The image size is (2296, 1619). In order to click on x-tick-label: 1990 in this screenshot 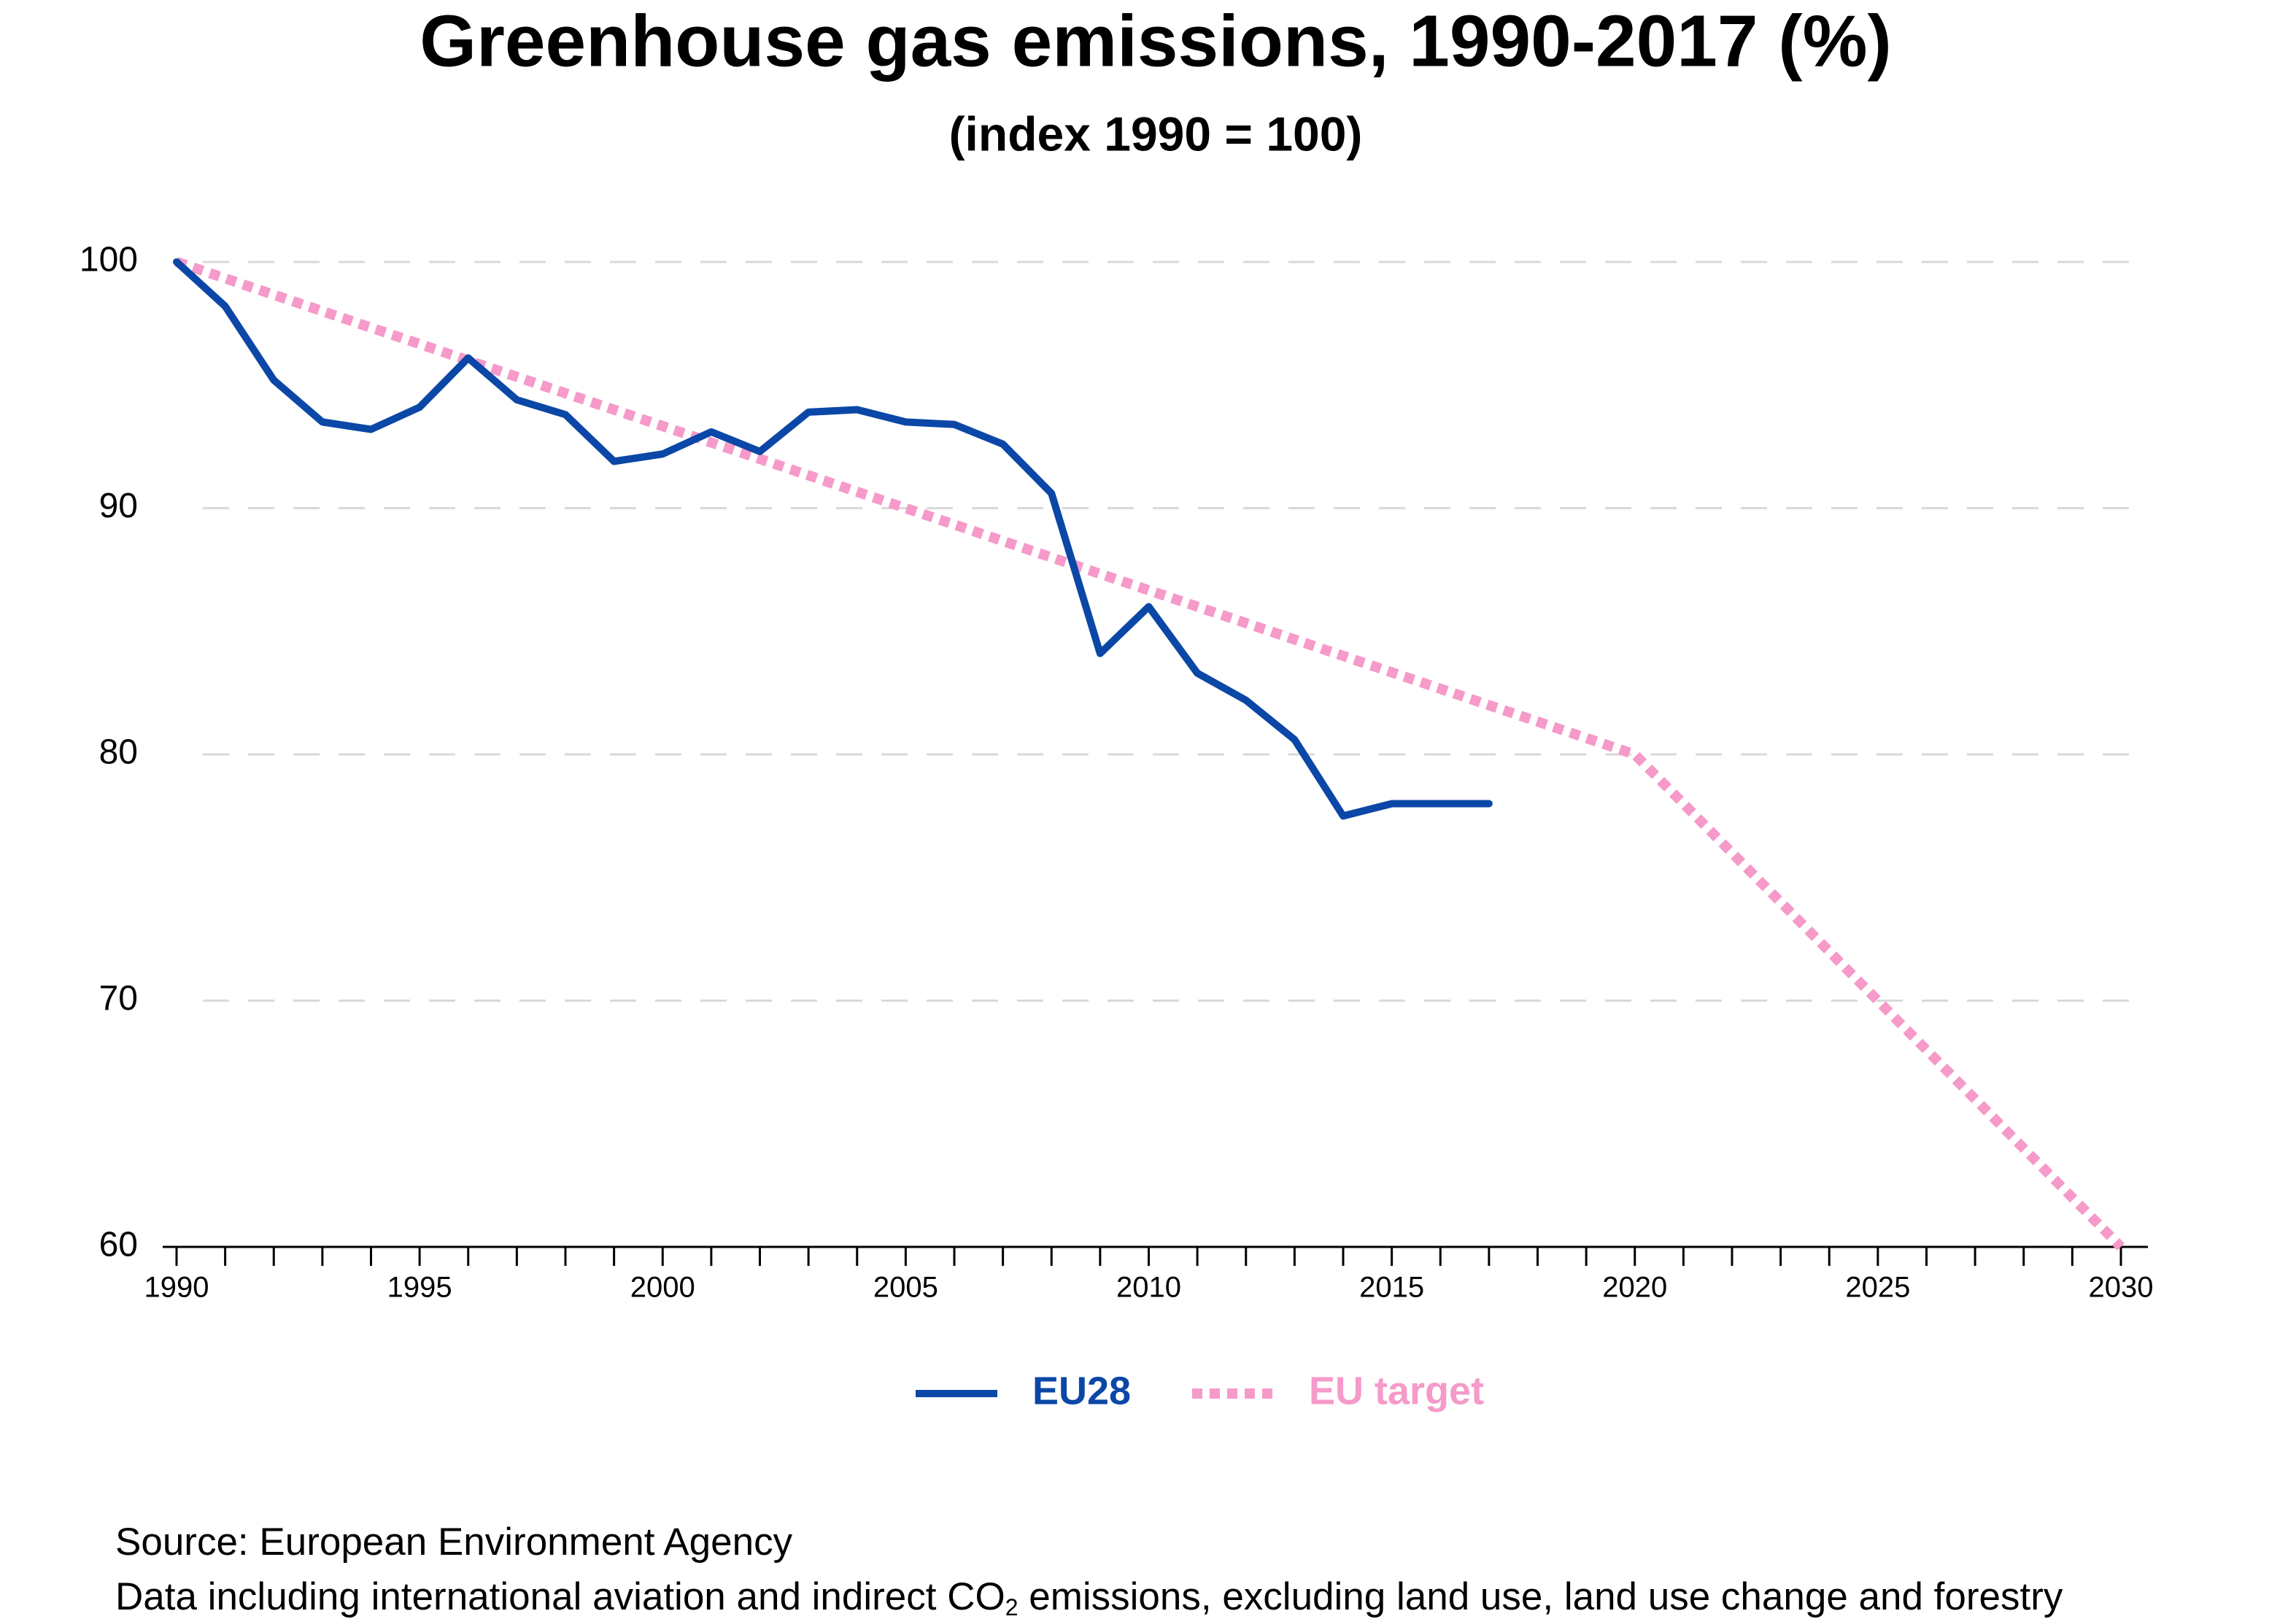, I will do `click(177, 1288)`.